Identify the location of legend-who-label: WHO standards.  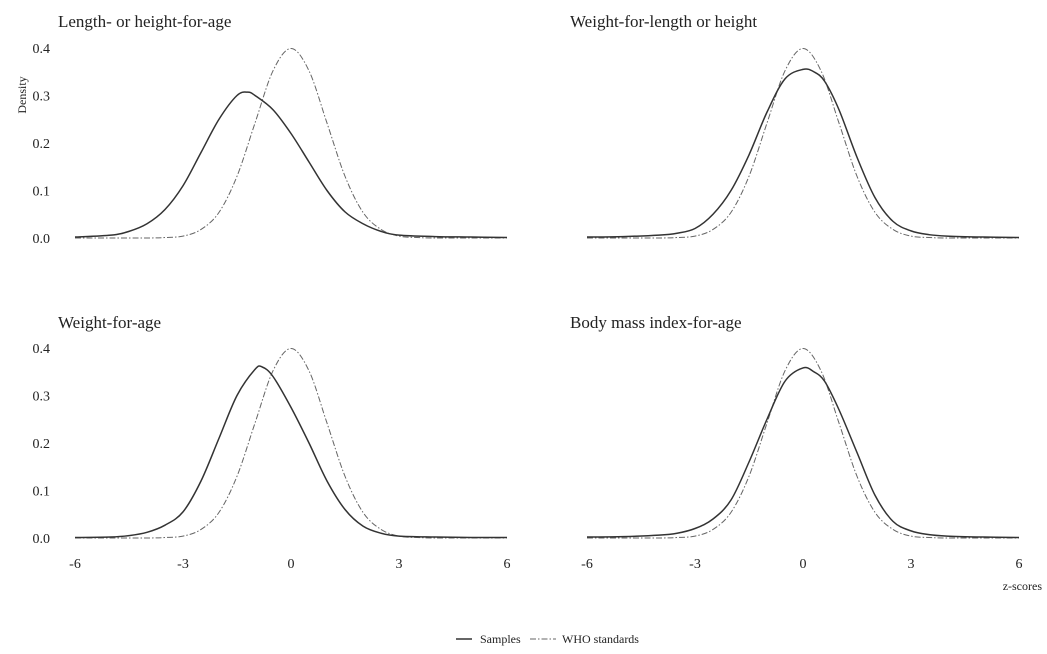
(600, 639).